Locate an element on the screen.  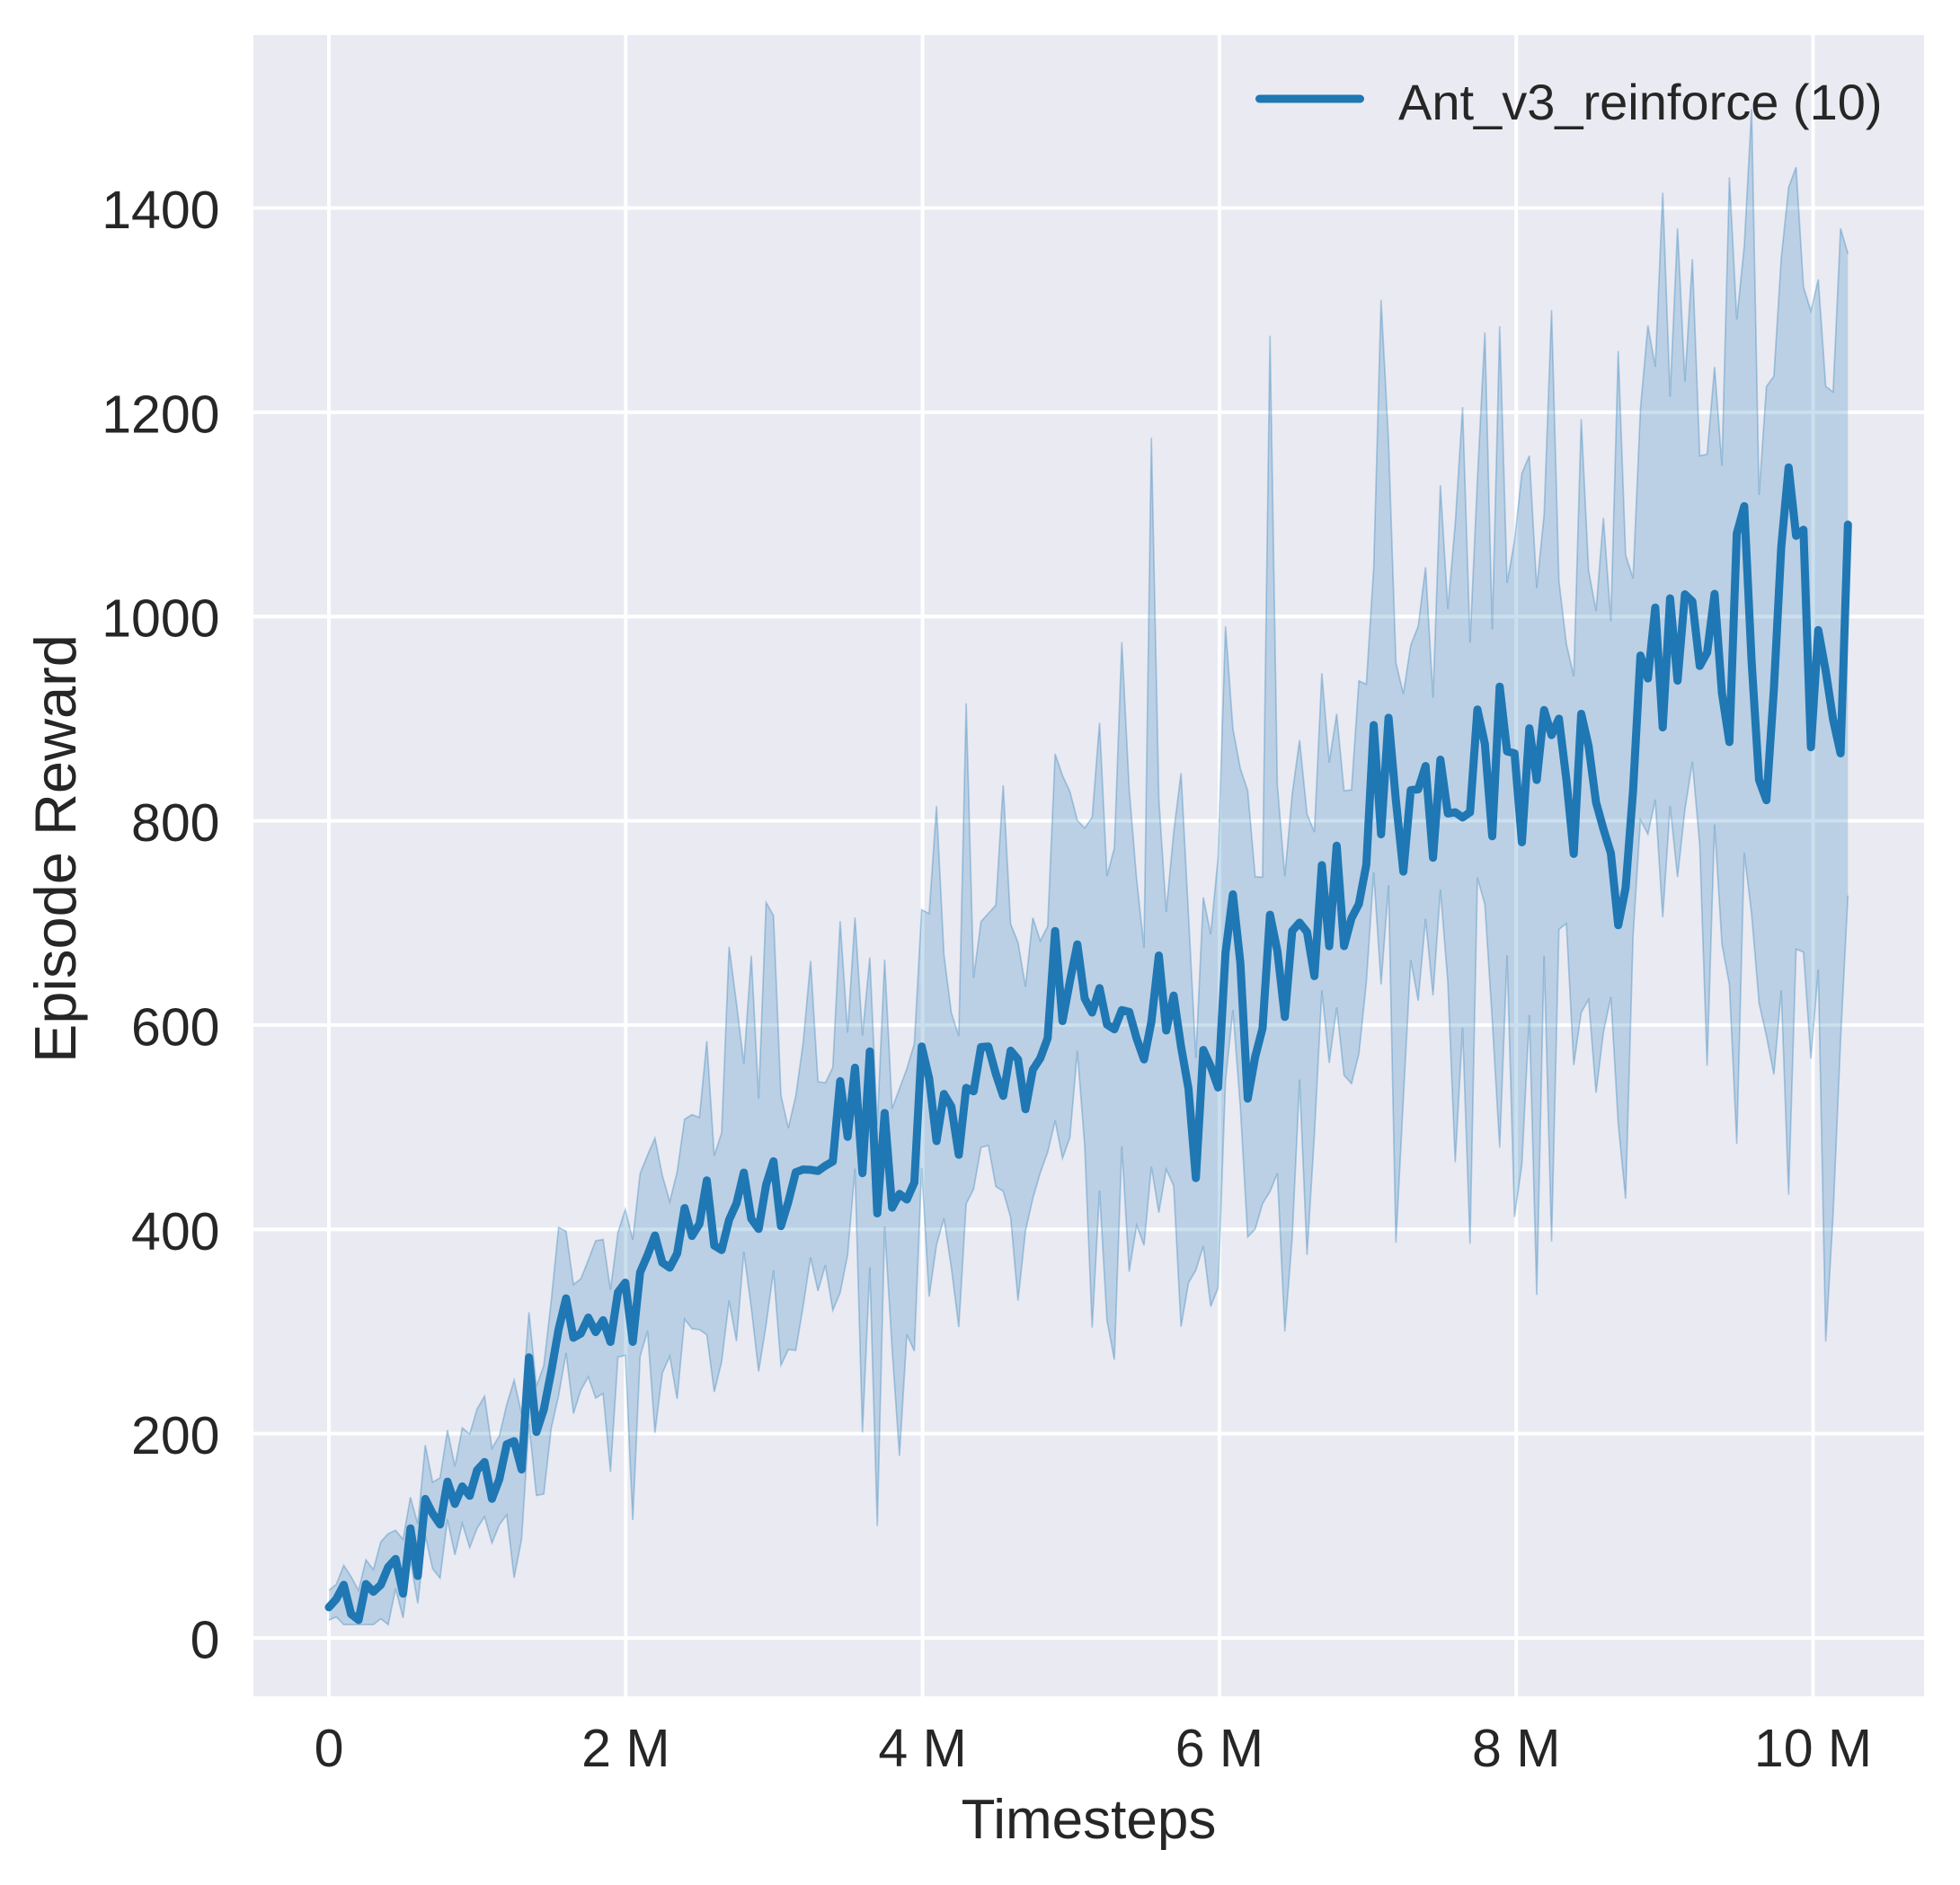
svg-text: Episode Reward is located at coordinates (55, 848).